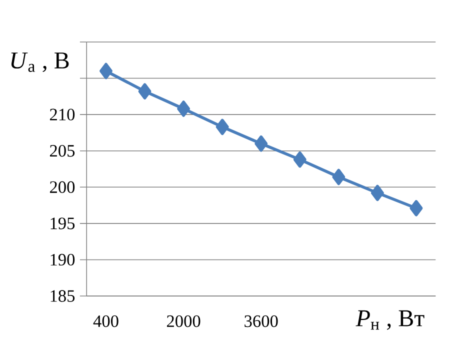 This screenshot has width=470, height=346. I want to click on y-tick-label: 190, so click(62, 260).